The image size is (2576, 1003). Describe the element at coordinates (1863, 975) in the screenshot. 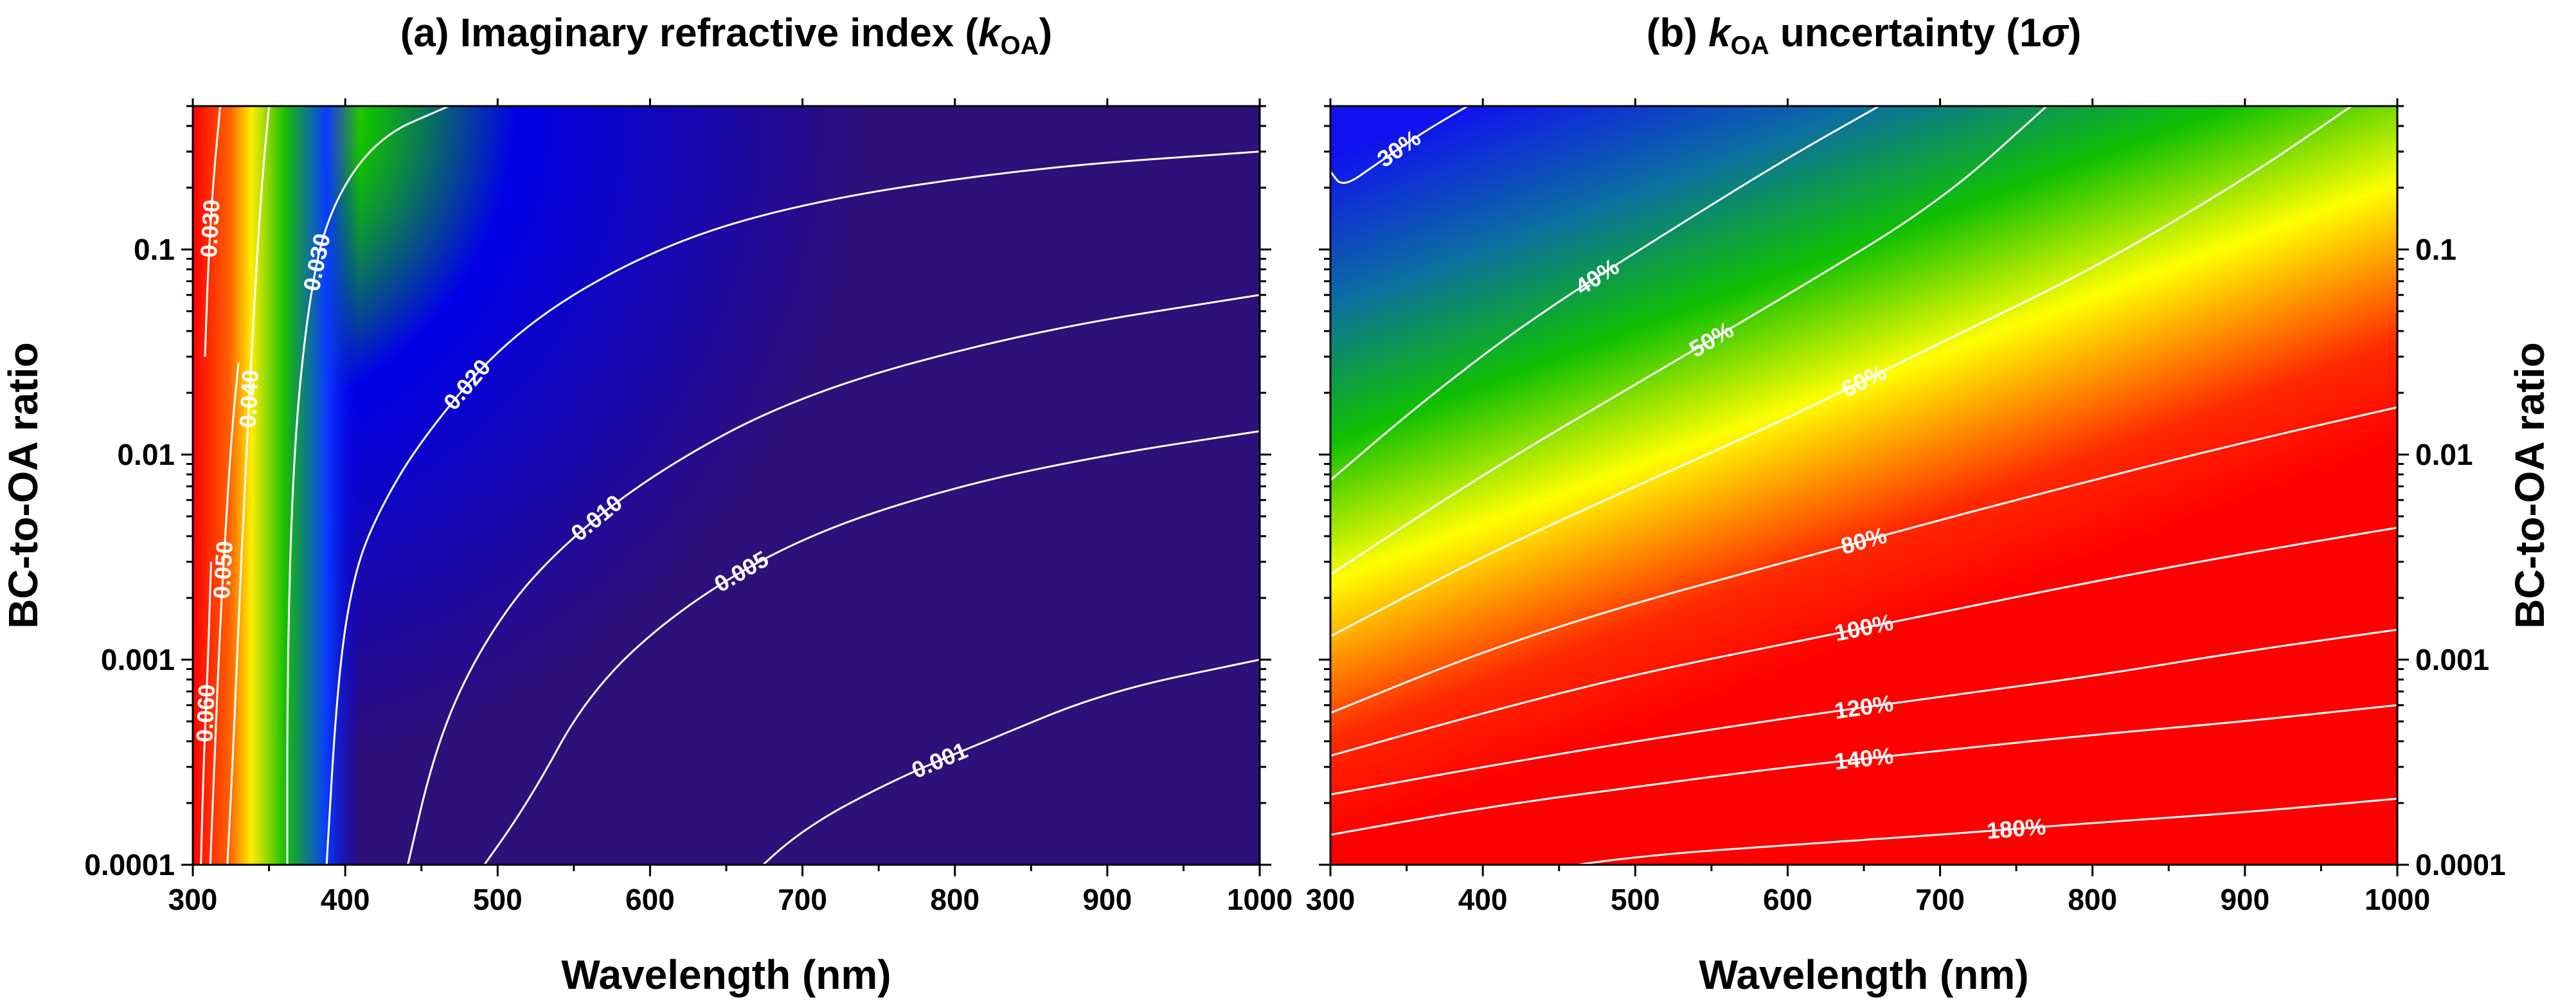

I see `panel-b-x-axis-title: Wavelength (nm)` at that location.